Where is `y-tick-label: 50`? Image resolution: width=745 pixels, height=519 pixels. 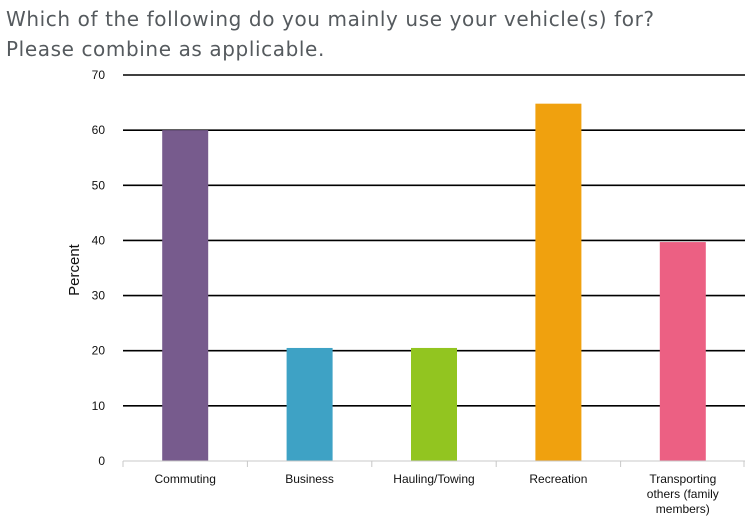 y-tick-label: 50 is located at coordinates (99, 185).